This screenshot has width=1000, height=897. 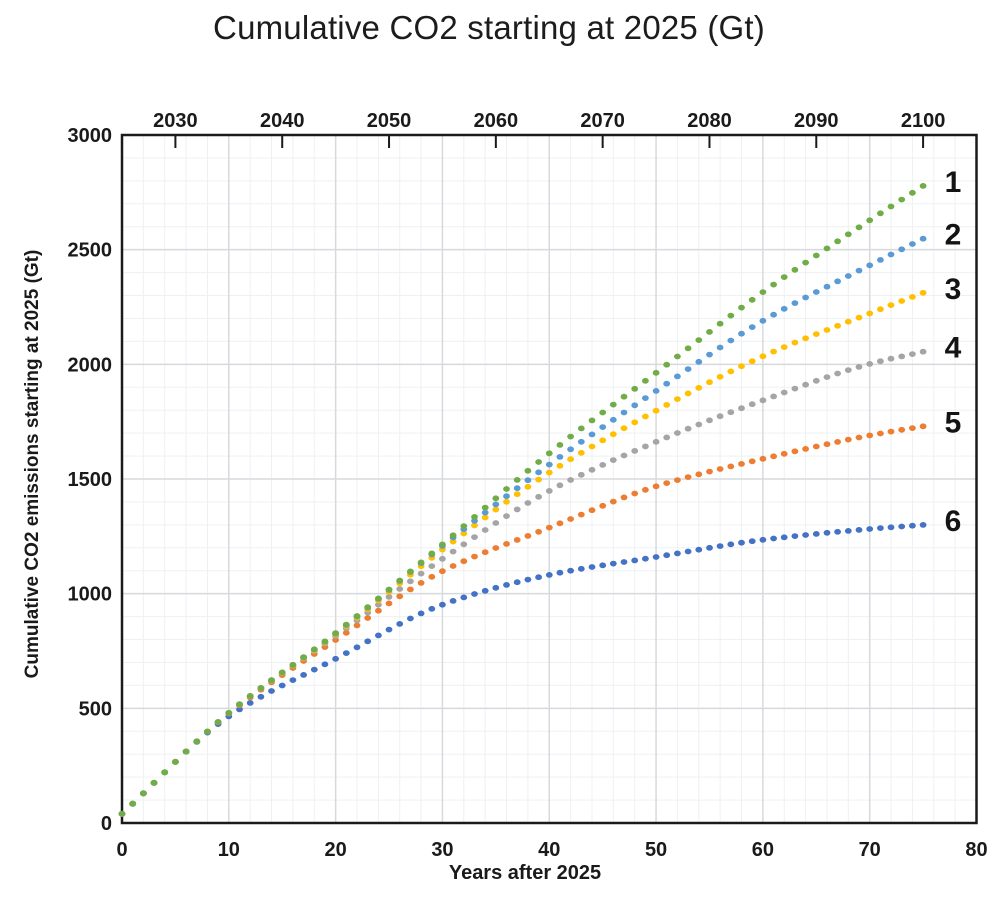 I want to click on series-end-label: 4, so click(x=953, y=348).